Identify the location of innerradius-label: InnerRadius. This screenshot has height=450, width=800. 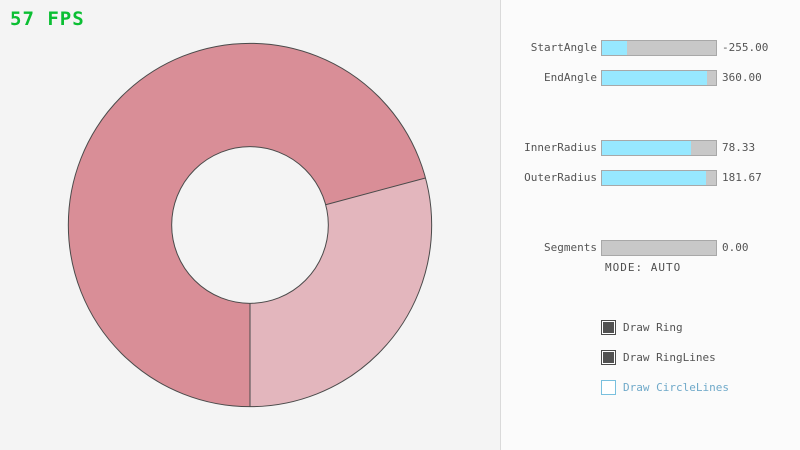
(560, 147).